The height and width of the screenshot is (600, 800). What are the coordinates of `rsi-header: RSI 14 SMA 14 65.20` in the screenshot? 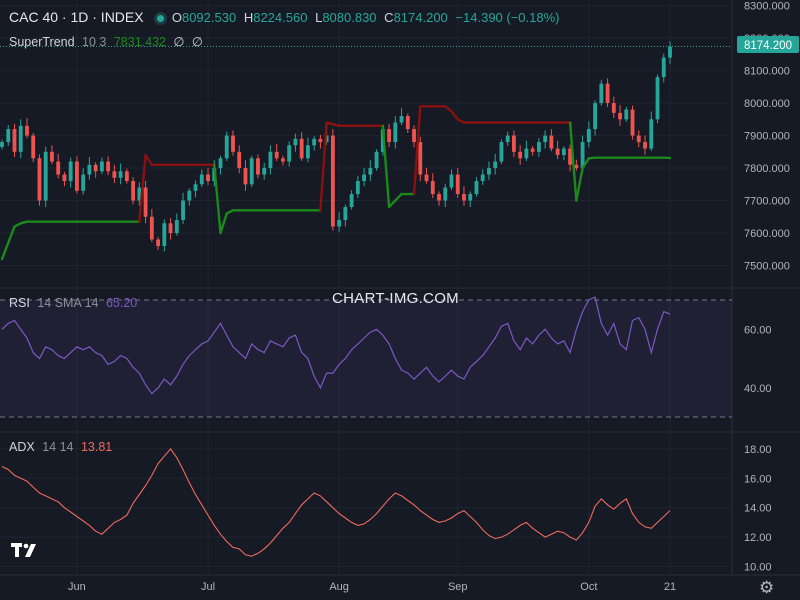 It's located at (75, 303).